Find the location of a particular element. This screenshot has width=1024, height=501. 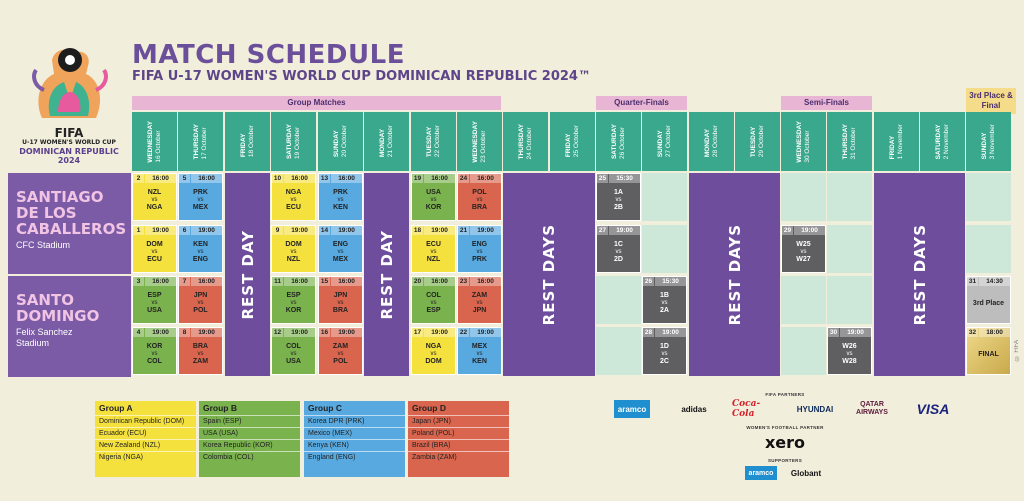

team-2: JPN is located at coordinates (479, 310).